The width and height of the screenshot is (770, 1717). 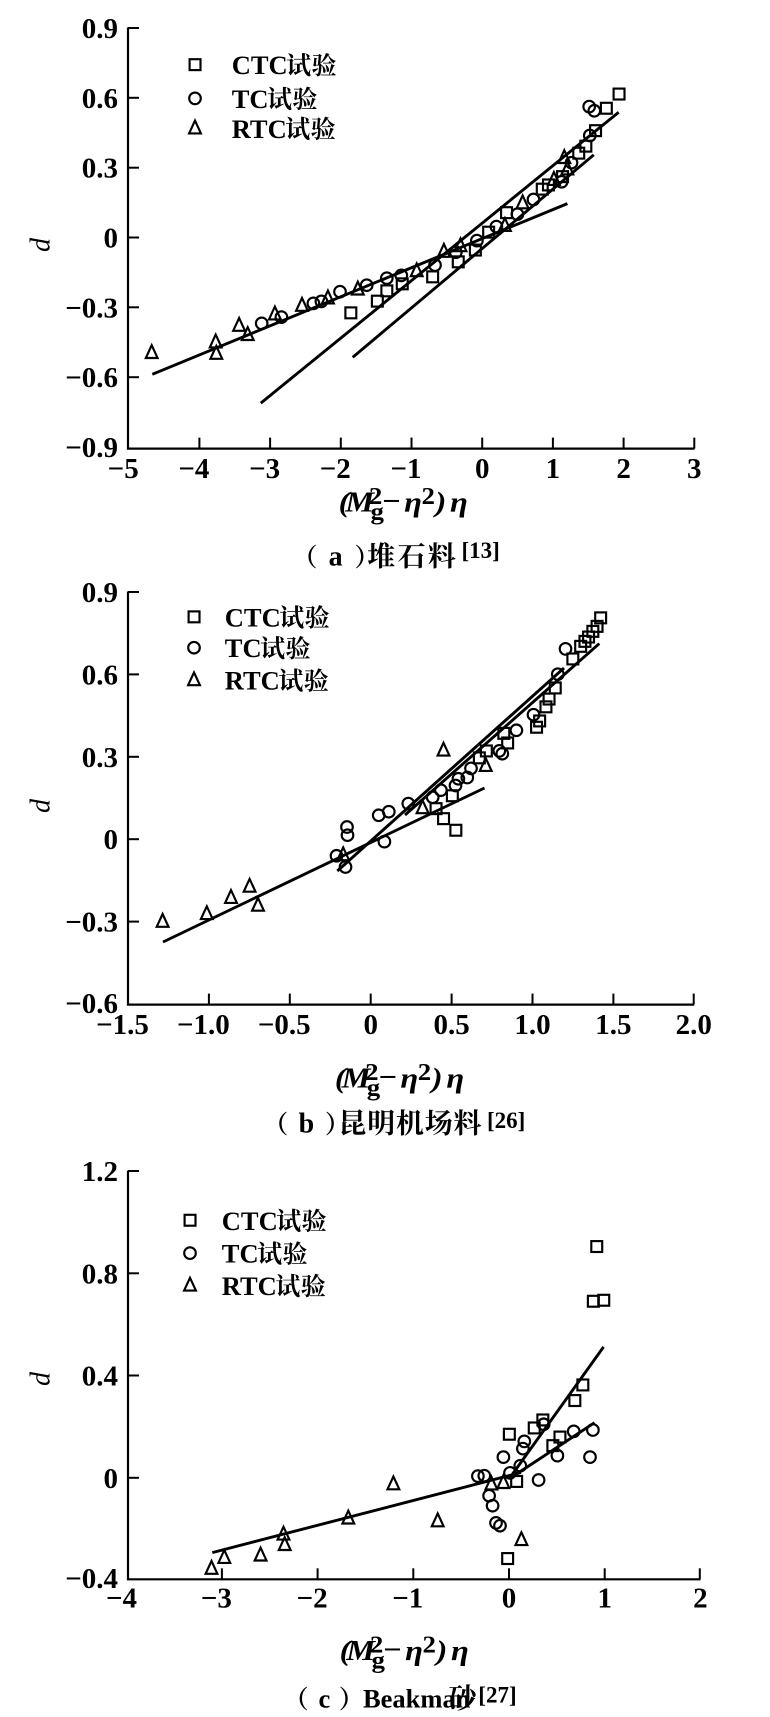 I want to click on svg-text: b, so click(x=307, y=1124).